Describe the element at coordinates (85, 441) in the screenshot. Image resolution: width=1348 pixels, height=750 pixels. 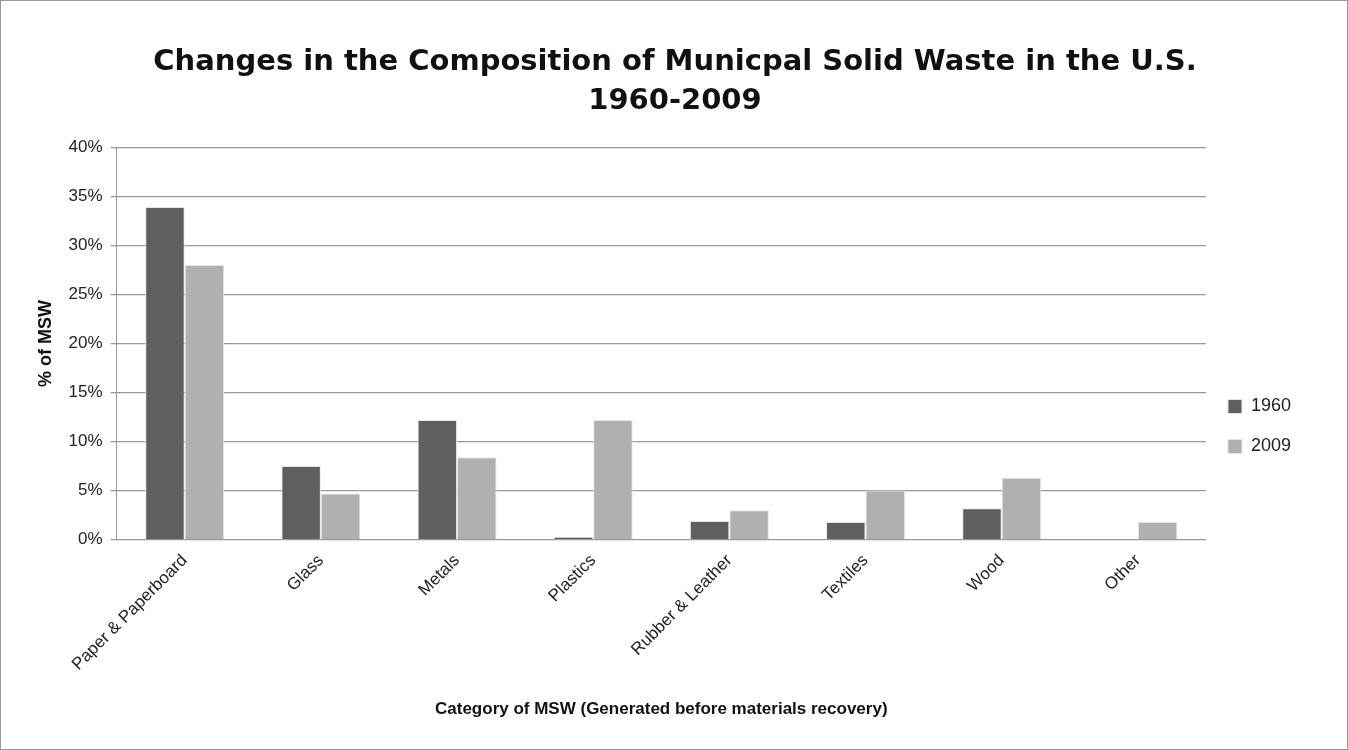
I see `y-tick-label: 10%` at that location.